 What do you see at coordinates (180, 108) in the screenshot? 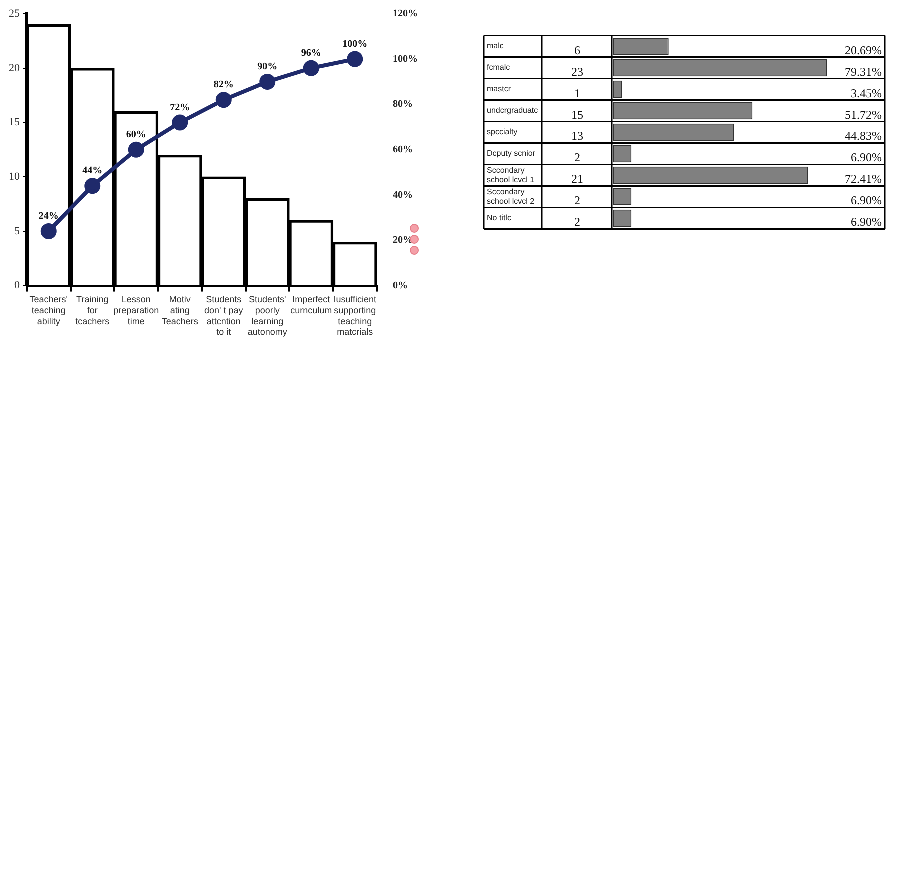
I see `data-label: 72%` at bounding box center [180, 108].